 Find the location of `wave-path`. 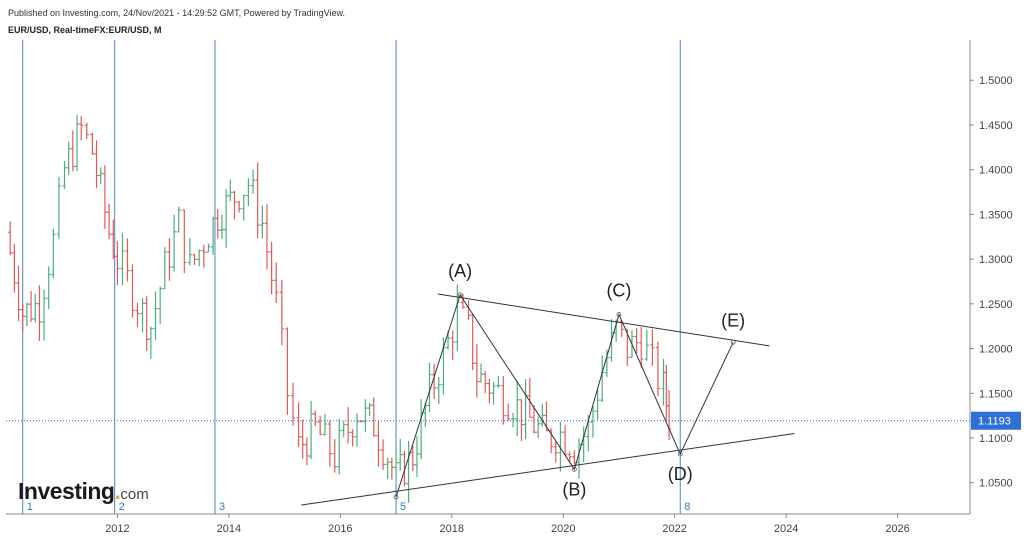

wave-path is located at coordinates (564, 395).